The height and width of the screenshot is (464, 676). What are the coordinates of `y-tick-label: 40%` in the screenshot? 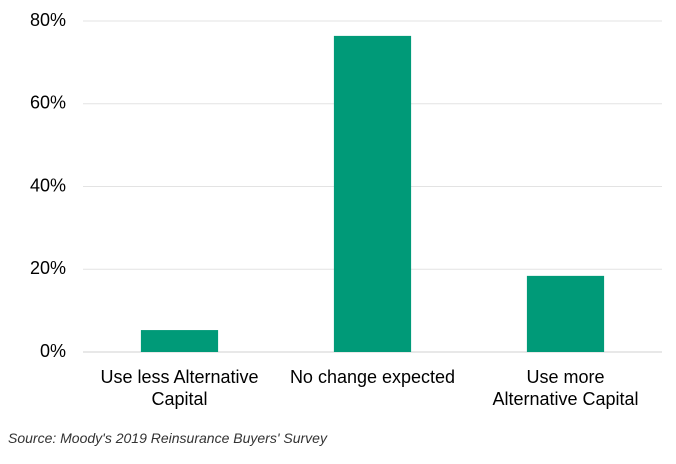 It's located at (48, 185).